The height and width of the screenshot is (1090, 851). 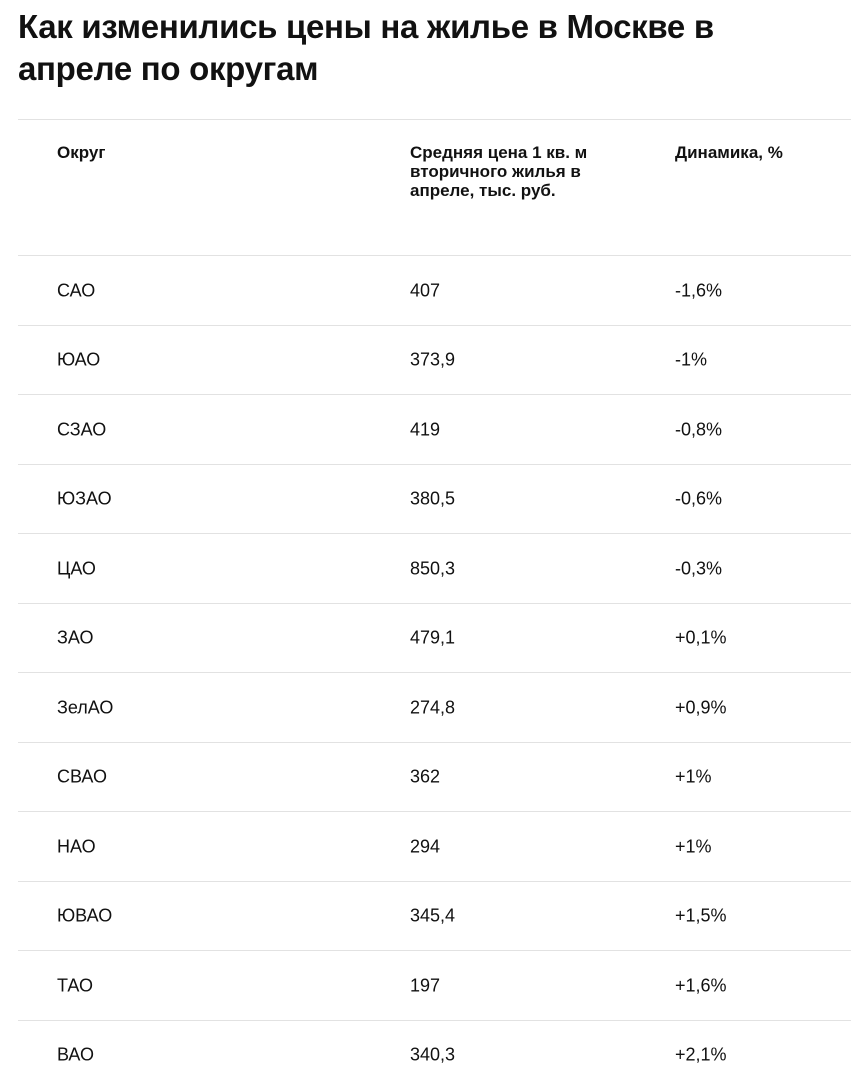 I want to click on table-cell: +0,1%, so click(x=701, y=638).